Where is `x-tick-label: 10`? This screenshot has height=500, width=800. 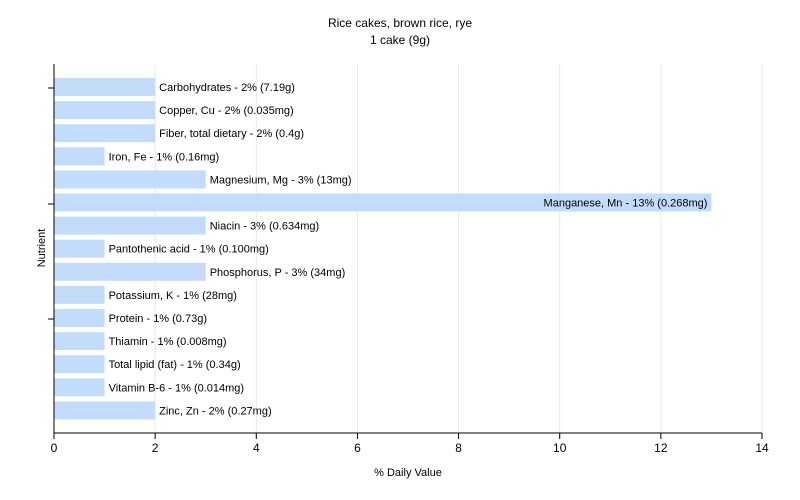 x-tick-label: 10 is located at coordinates (560, 448).